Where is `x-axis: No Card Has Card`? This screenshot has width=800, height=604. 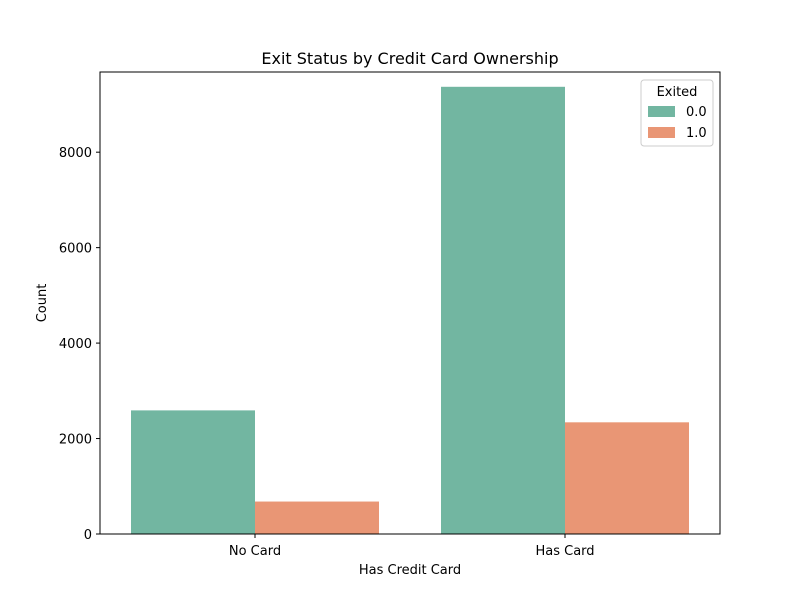 x-axis: No Card Has Card is located at coordinates (412, 546).